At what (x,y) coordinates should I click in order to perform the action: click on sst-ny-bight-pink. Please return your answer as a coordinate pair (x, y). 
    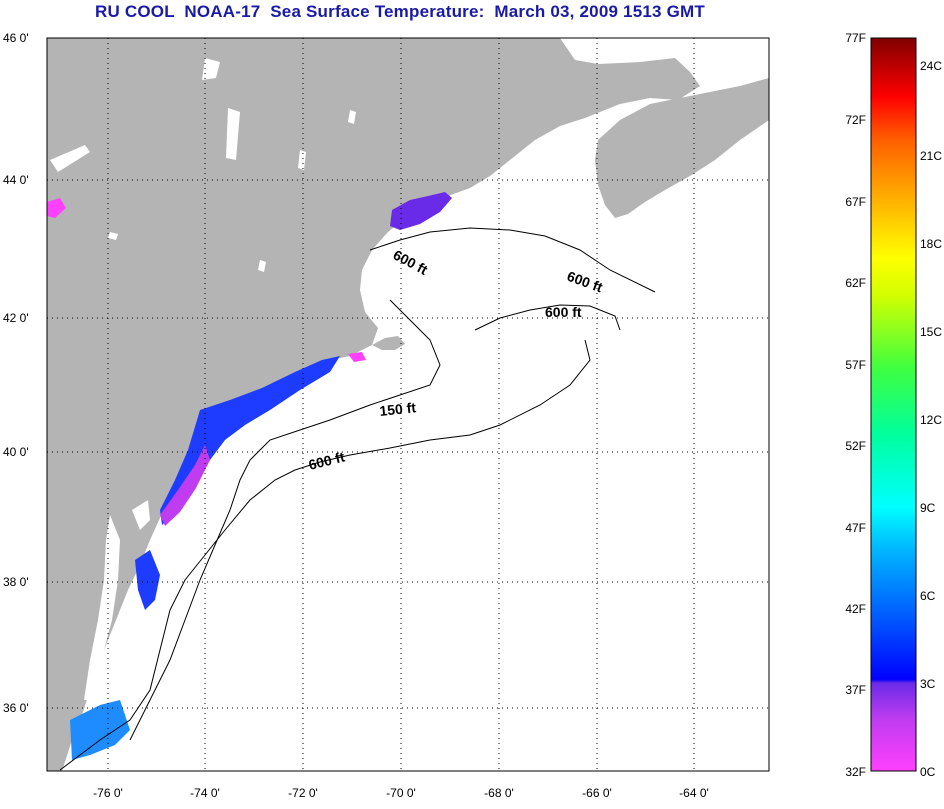
    Looking at the image, I should click on (357, 357).